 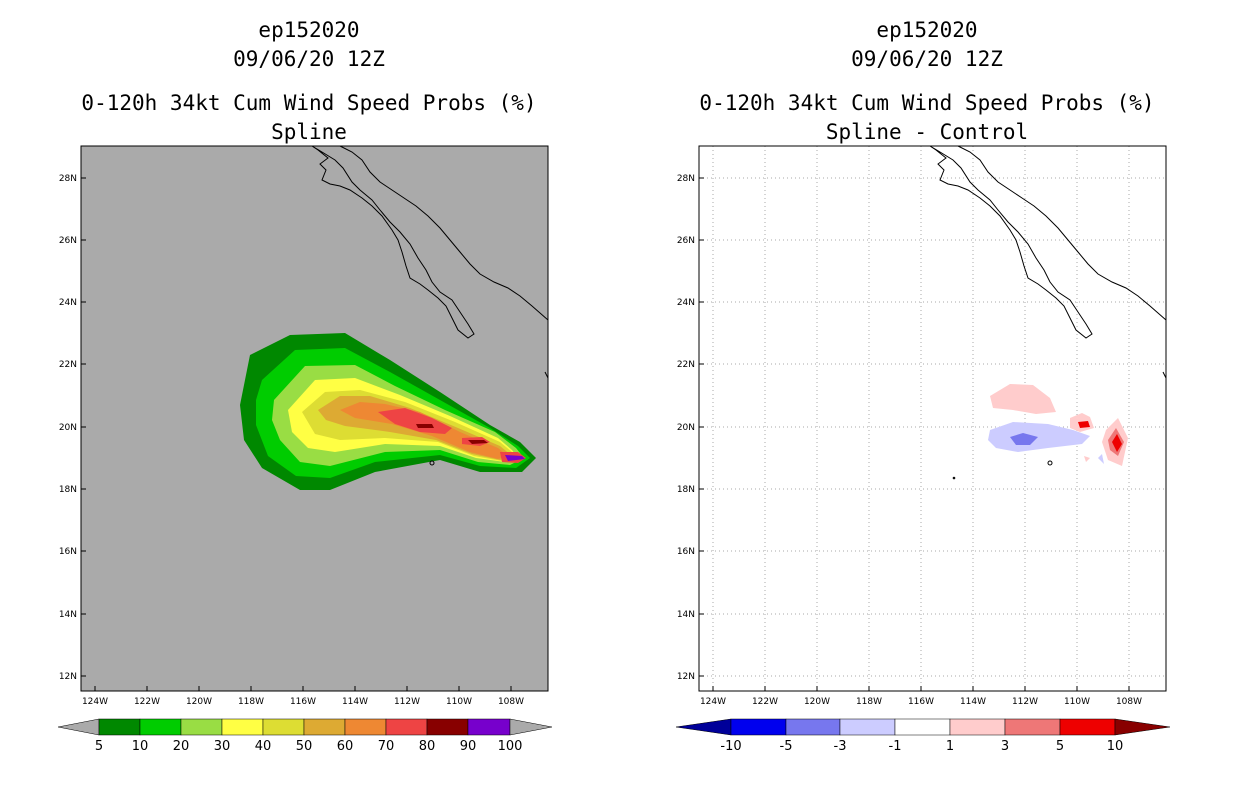 I want to click on colorbar-label: -3, so click(x=840, y=746).